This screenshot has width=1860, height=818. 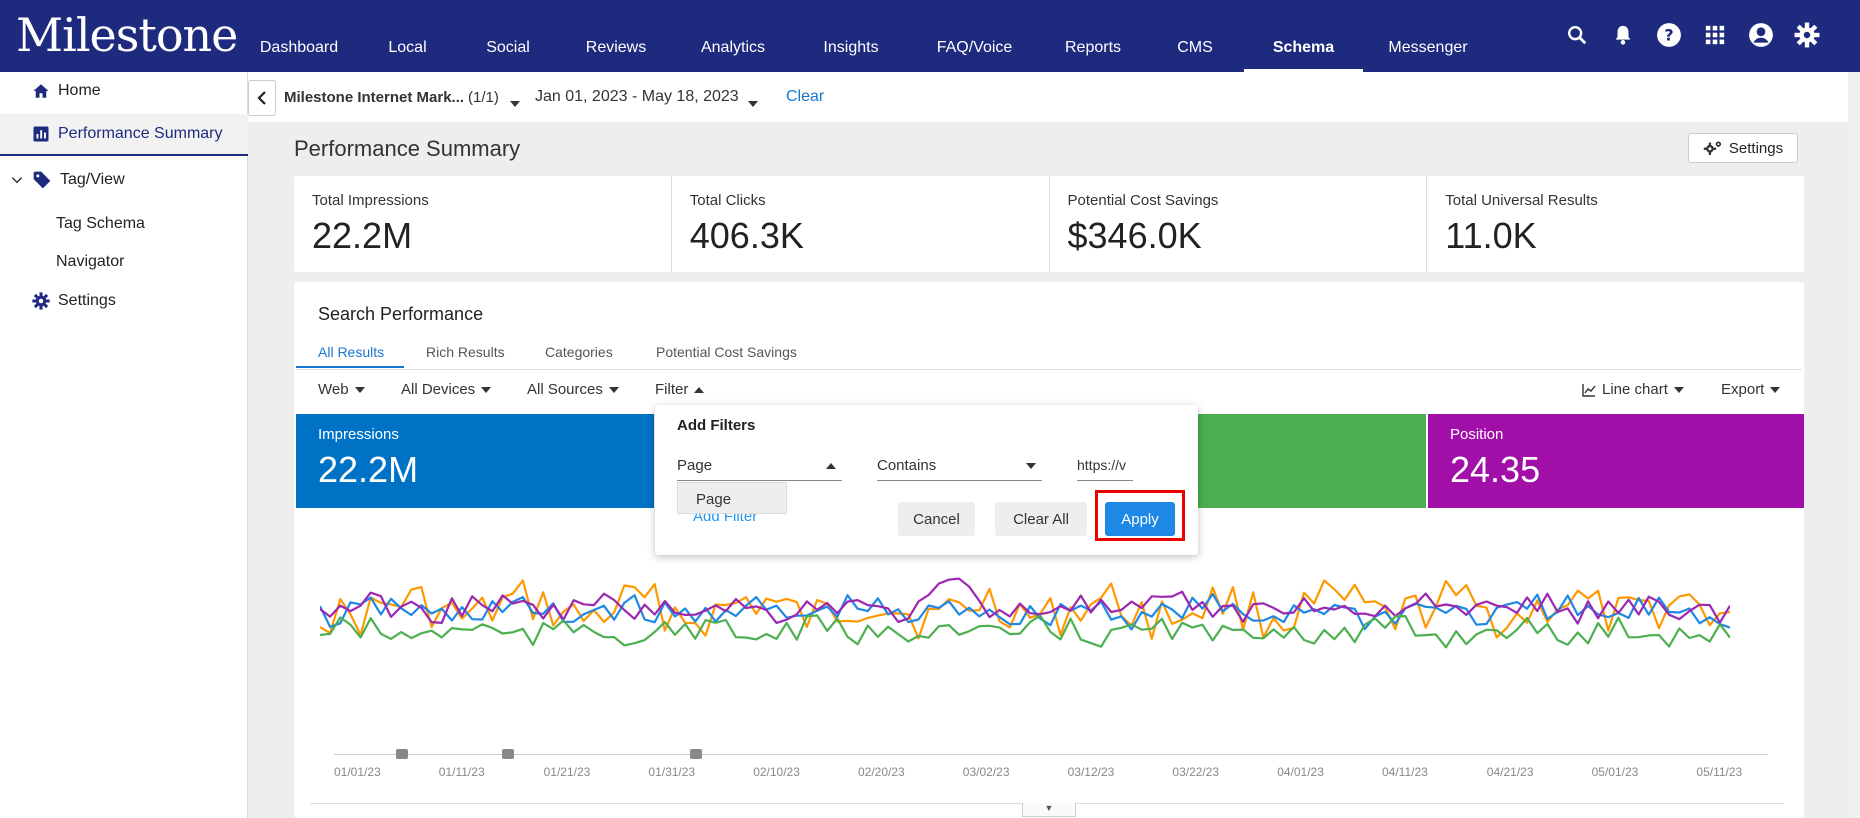 I want to click on apply-highlight-box, so click(x=1140, y=515).